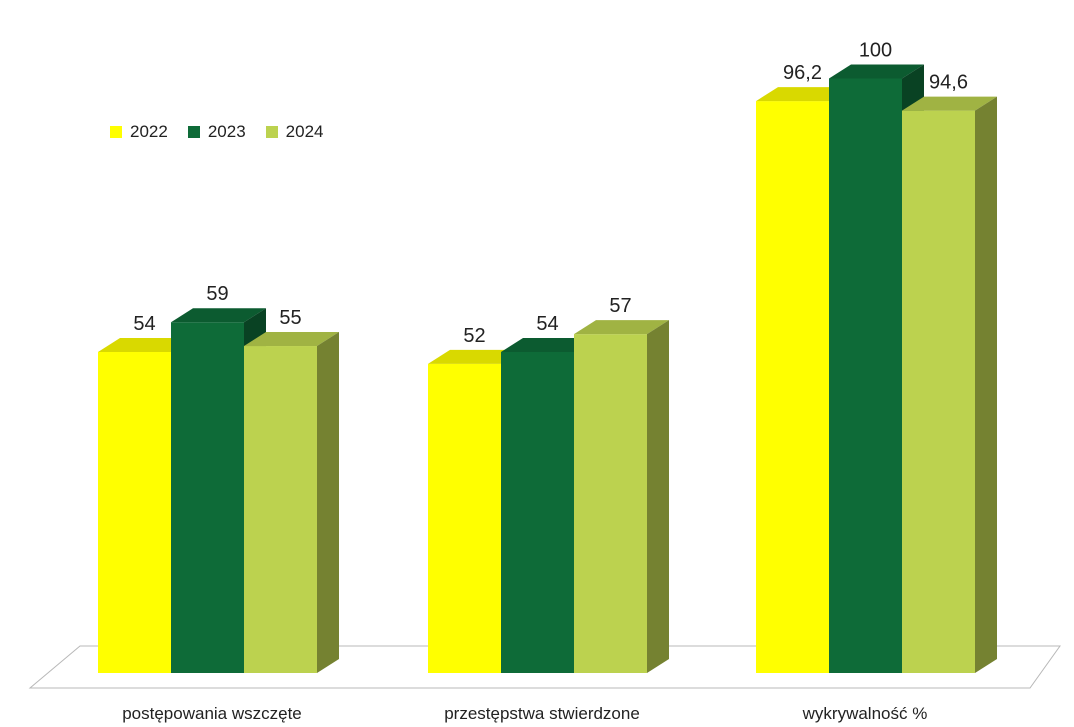  I want to click on bar-2024-cat2, so click(949, 384).